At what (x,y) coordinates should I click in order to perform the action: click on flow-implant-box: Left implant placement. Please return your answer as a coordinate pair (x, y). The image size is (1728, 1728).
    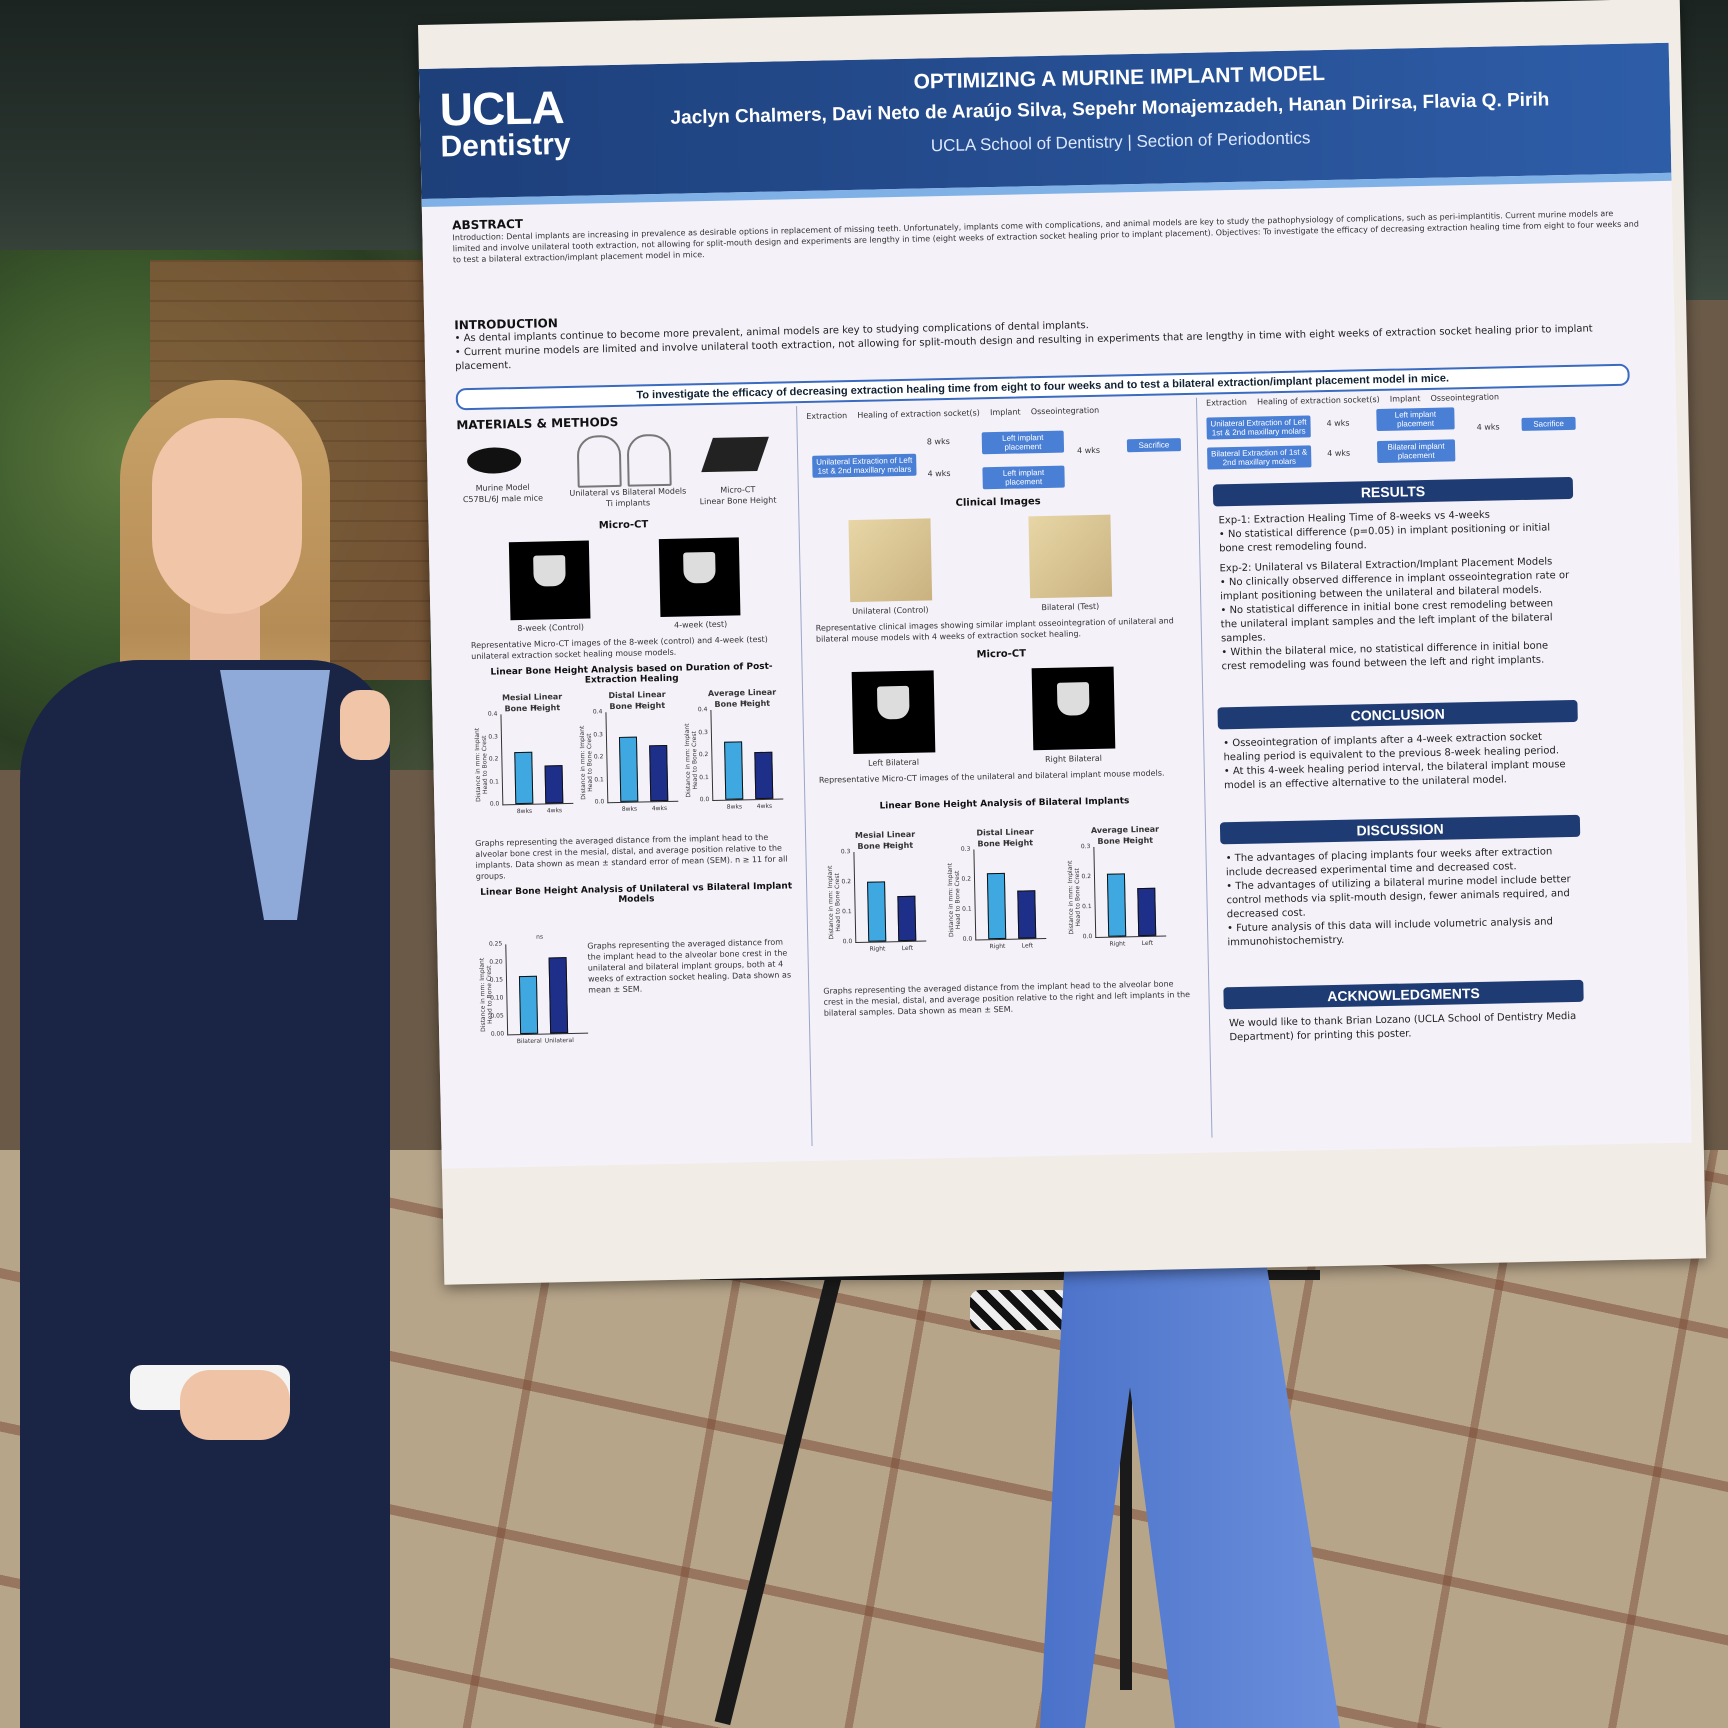
    Looking at the image, I should click on (1415, 419).